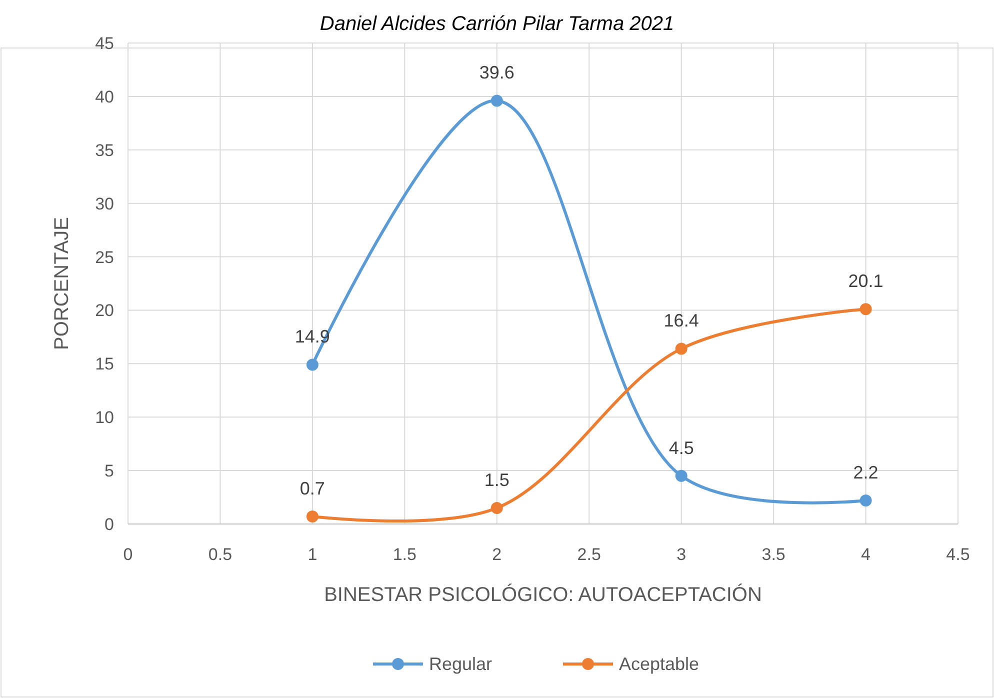 The width and height of the screenshot is (994, 698). I want to click on y-tick-label: 20, so click(104, 310).